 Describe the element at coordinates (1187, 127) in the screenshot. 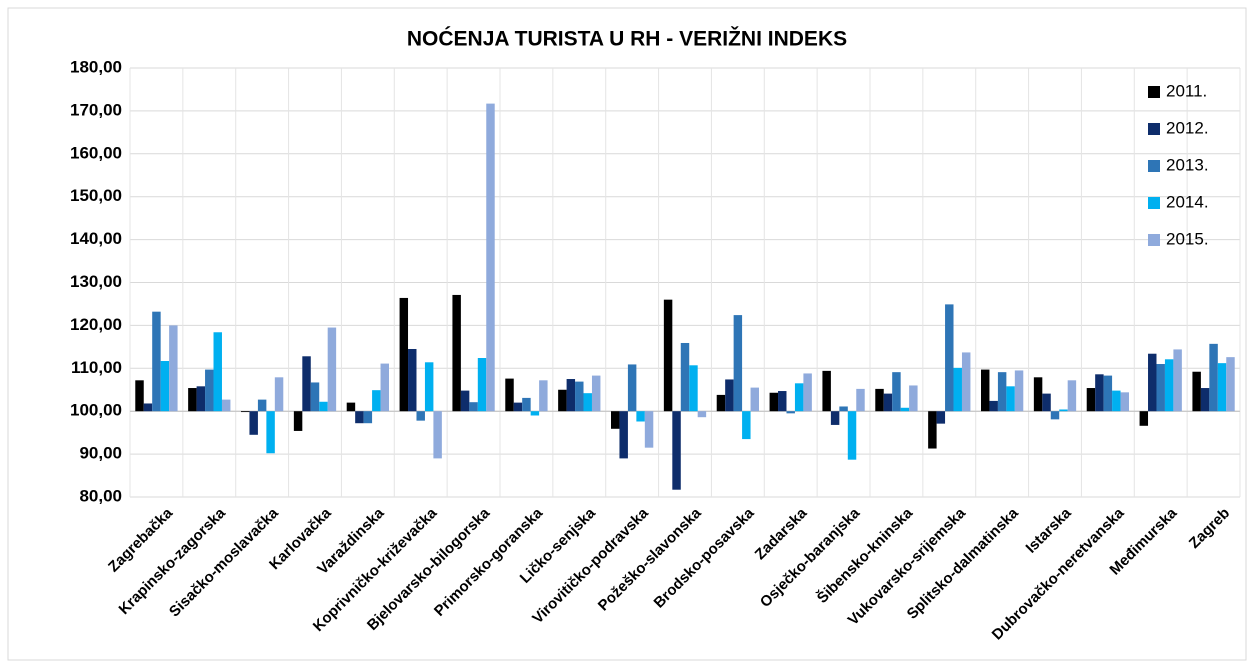

I see `legend-label: 2012.` at that location.